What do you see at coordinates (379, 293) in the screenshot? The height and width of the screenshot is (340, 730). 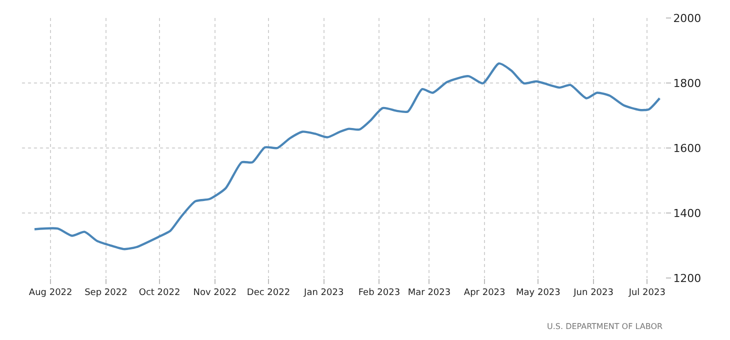 I see `x-tick-label: Feb 2023` at bounding box center [379, 293].